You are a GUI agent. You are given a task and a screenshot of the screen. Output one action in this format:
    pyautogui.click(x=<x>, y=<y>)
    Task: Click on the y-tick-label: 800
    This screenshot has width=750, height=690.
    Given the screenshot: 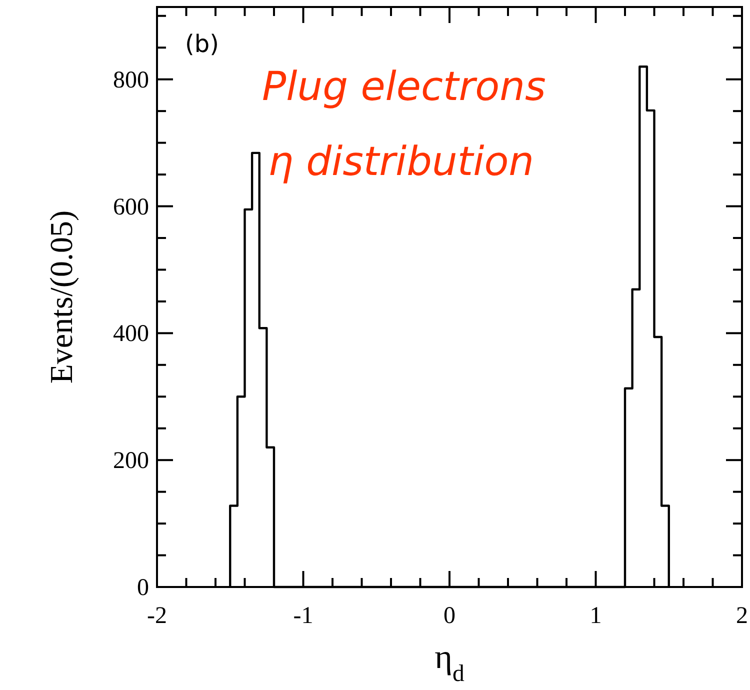 What is the action you would take?
    pyautogui.click(x=131, y=80)
    